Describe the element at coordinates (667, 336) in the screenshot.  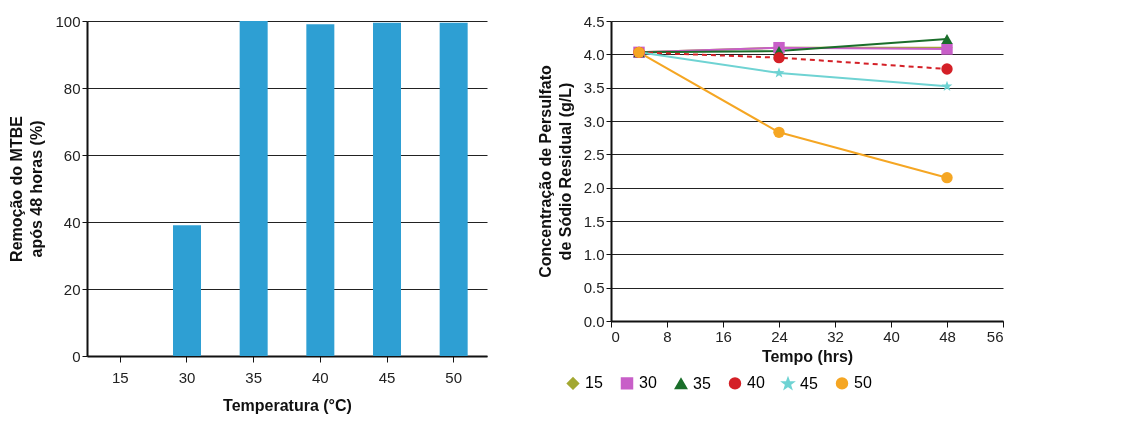
I see `x-tick-label: 8` at that location.